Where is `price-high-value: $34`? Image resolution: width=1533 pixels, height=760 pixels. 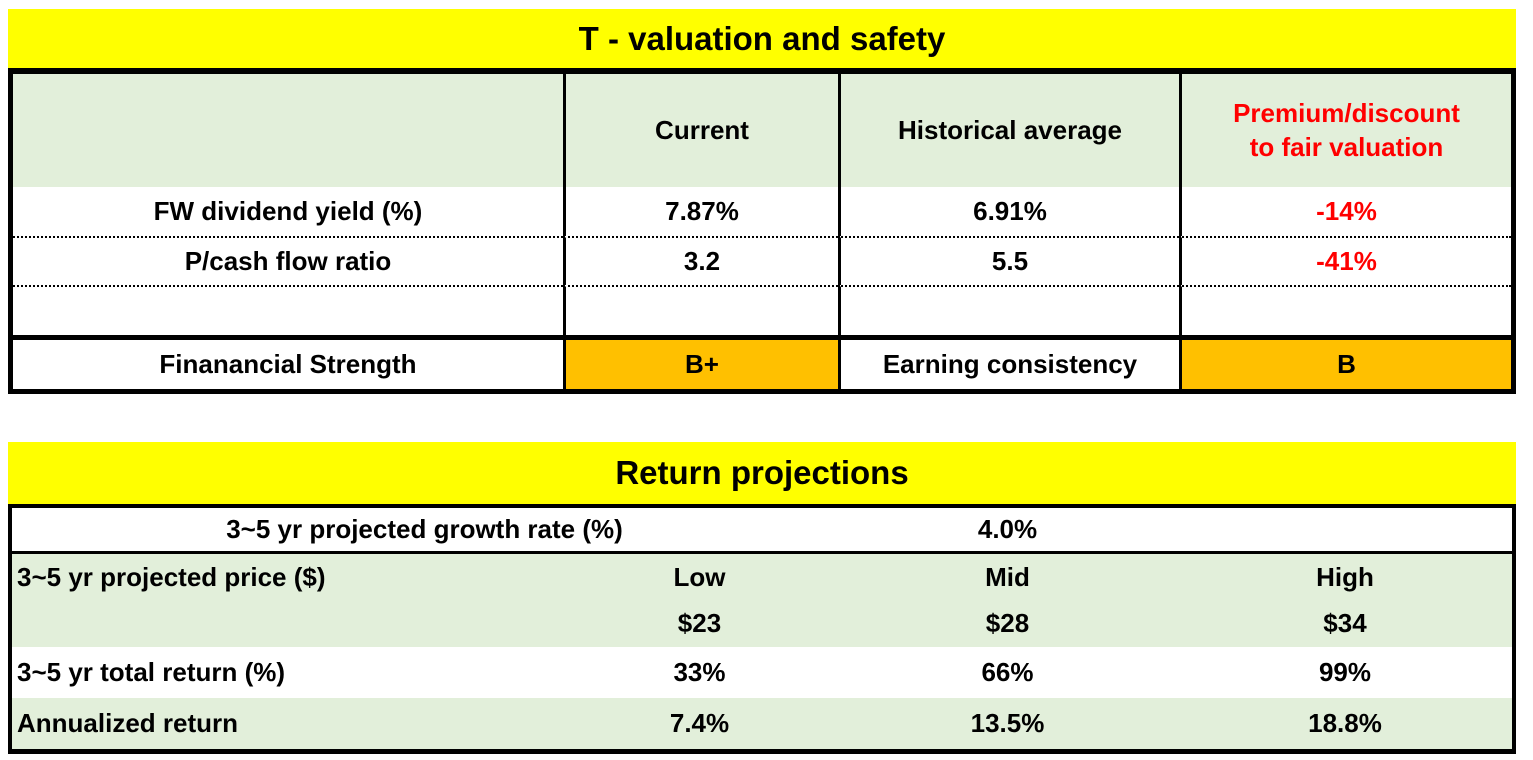
price-high-value: $34 is located at coordinates (1345, 622).